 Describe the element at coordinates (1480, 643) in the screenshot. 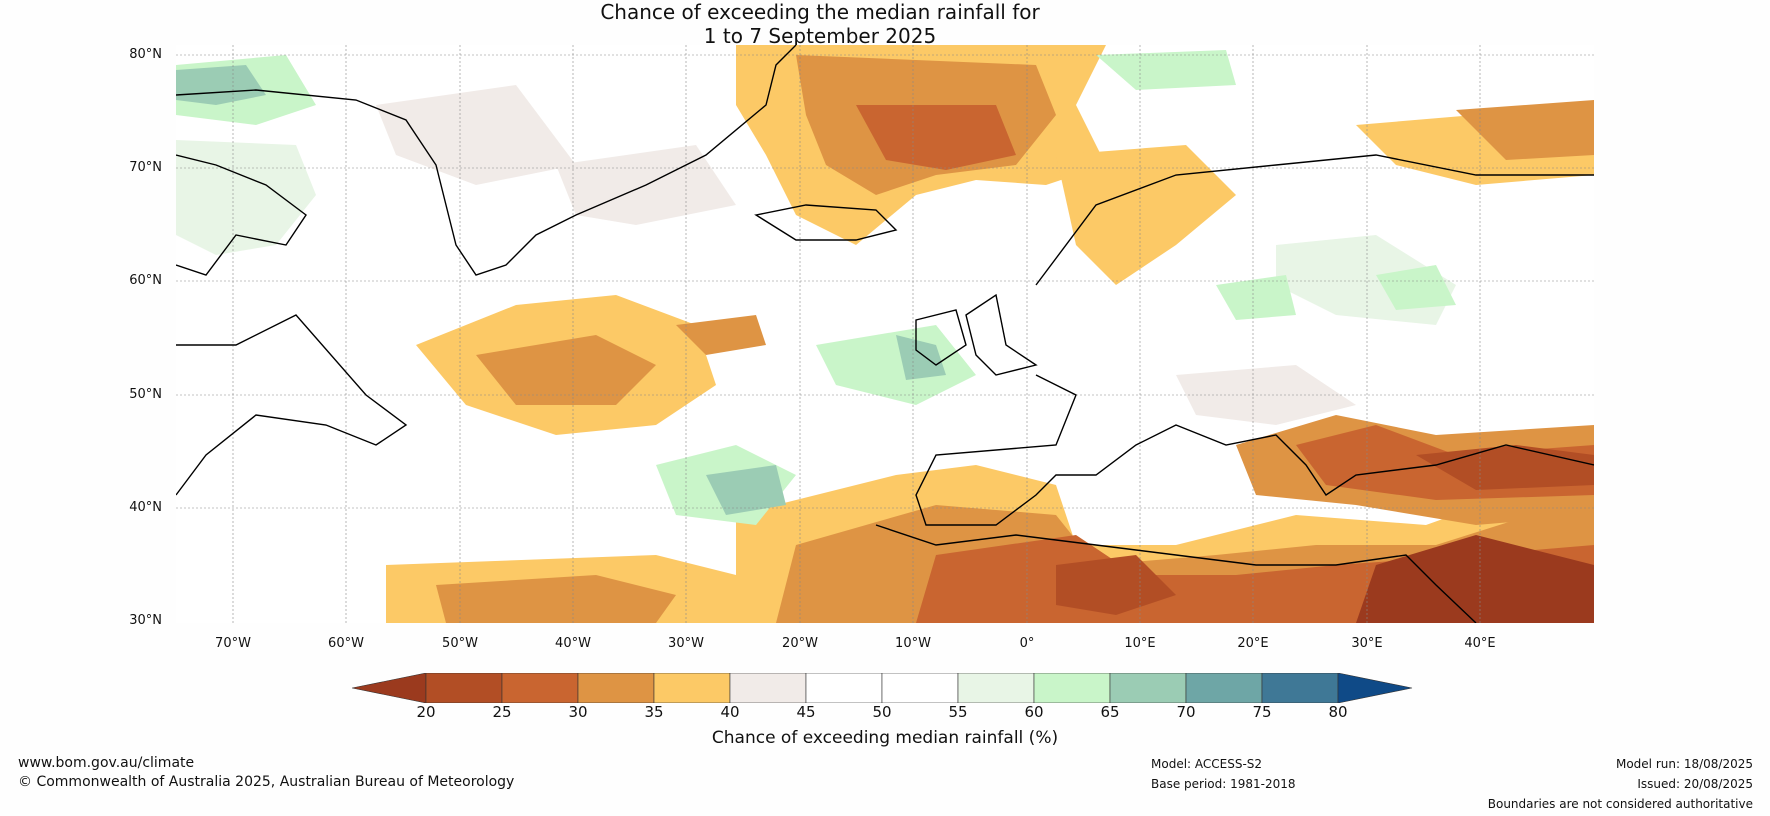

I see `lon-label-40e: 40°E` at that location.